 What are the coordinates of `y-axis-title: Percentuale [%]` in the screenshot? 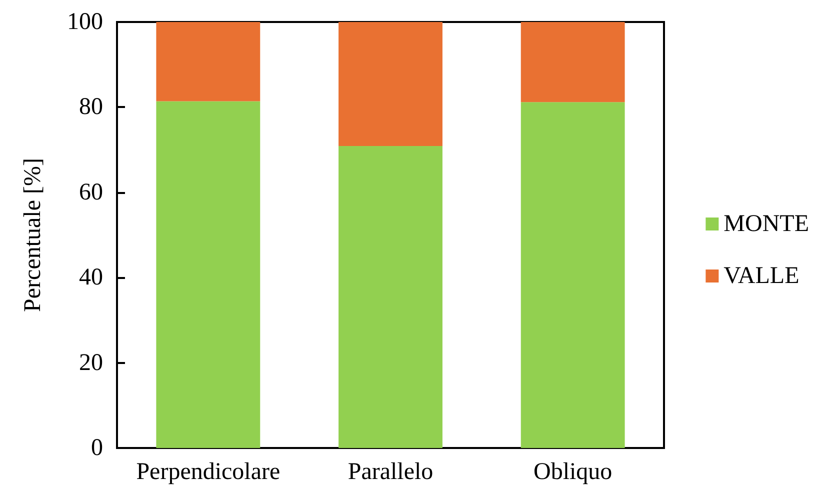 It's located at (33, 235).